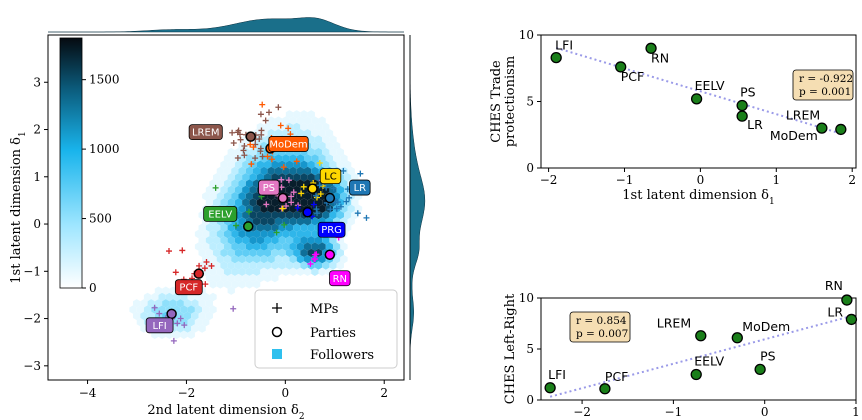 Image resolution: width=862 pixels, height=420 pixels. I want to click on party-label: EELV, so click(220, 214).